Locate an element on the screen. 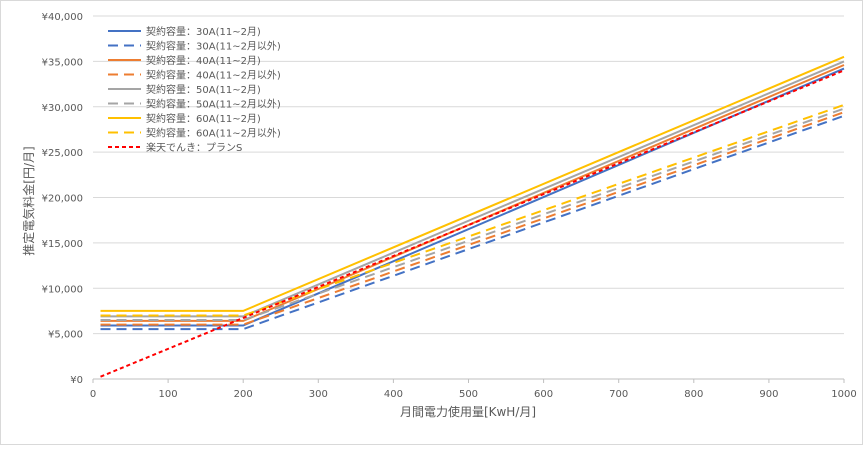  x-axis-tick-labels: 0 100 200 300 400 500 600 700 800 900 1000 is located at coordinates (473, 394).